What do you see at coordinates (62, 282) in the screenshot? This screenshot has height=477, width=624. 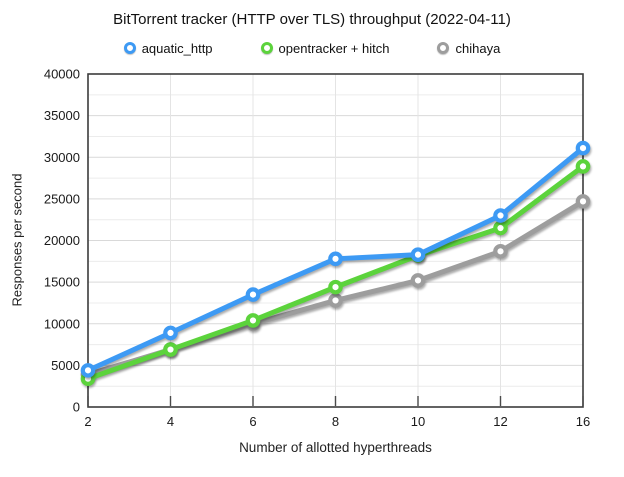 I see `y-tick-label: 15000` at bounding box center [62, 282].